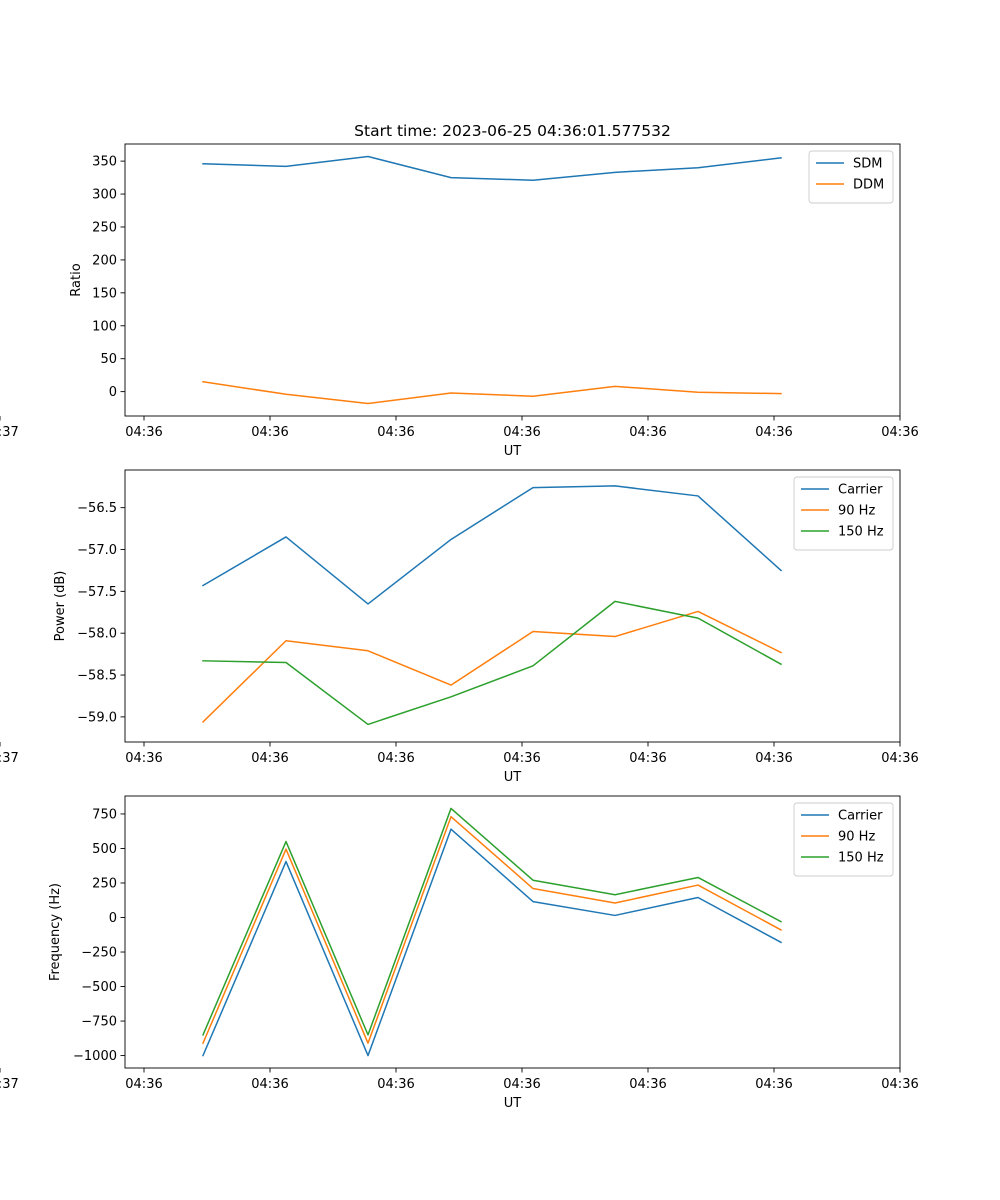 This screenshot has width=1000, height=1200. Describe the element at coordinates (492, 392) in the screenshot. I see `series-line-ddm` at that location.